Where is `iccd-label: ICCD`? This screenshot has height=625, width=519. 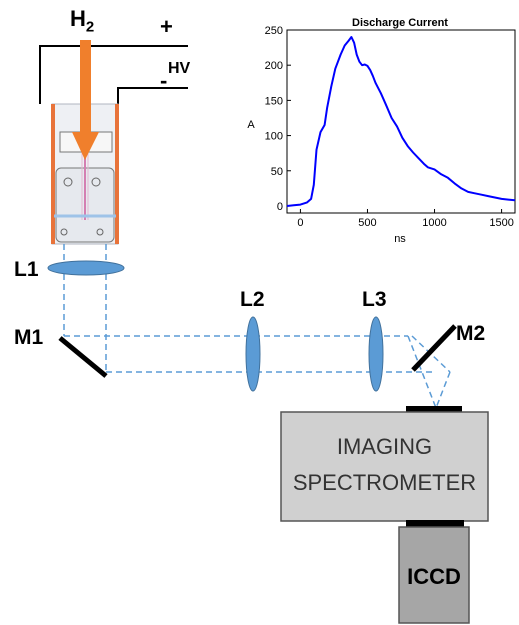 iccd-label: ICCD is located at coordinates (434, 576).